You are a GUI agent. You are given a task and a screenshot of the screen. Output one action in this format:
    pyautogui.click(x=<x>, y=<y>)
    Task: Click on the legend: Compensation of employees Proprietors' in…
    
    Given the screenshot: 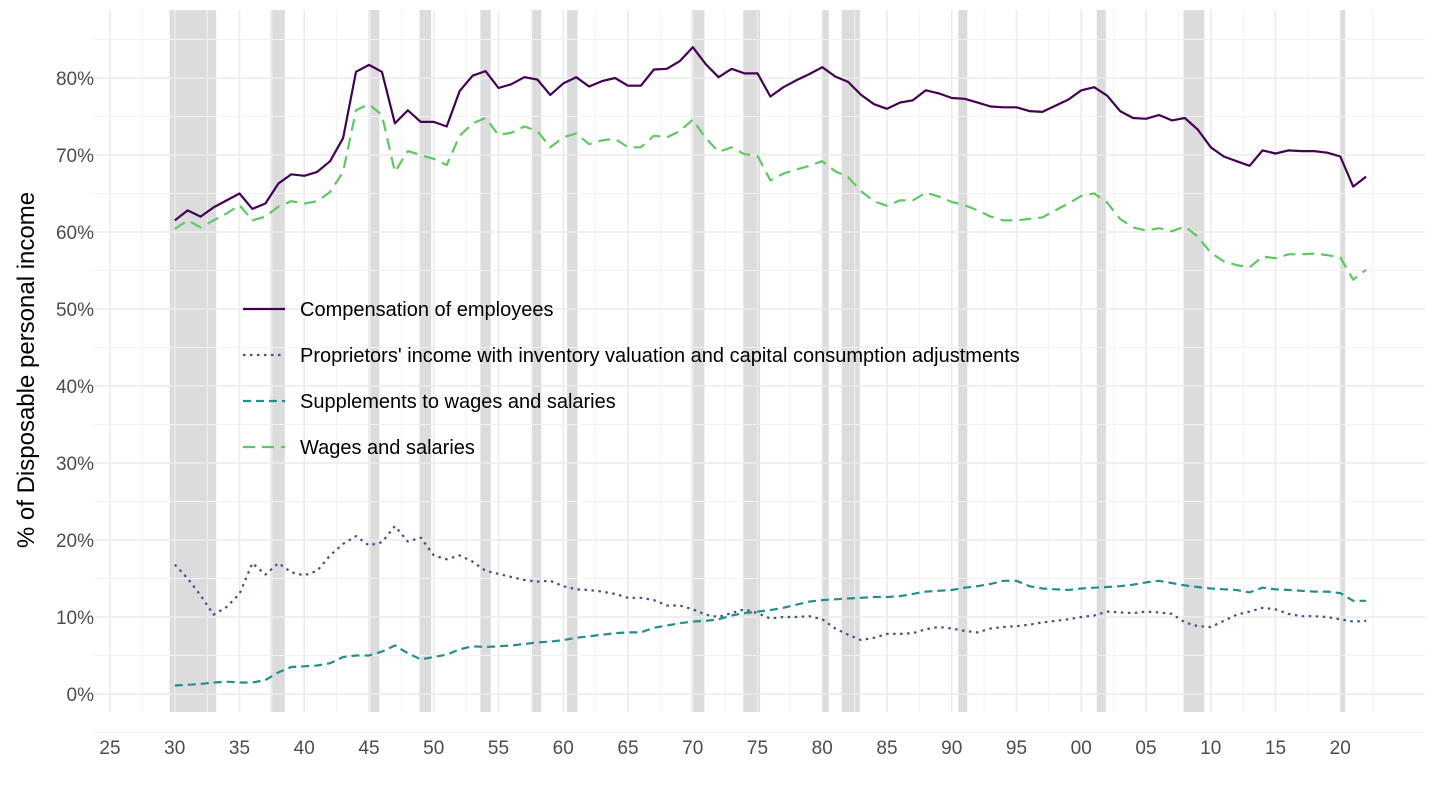 What is the action you would take?
    pyautogui.click(x=631, y=379)
    